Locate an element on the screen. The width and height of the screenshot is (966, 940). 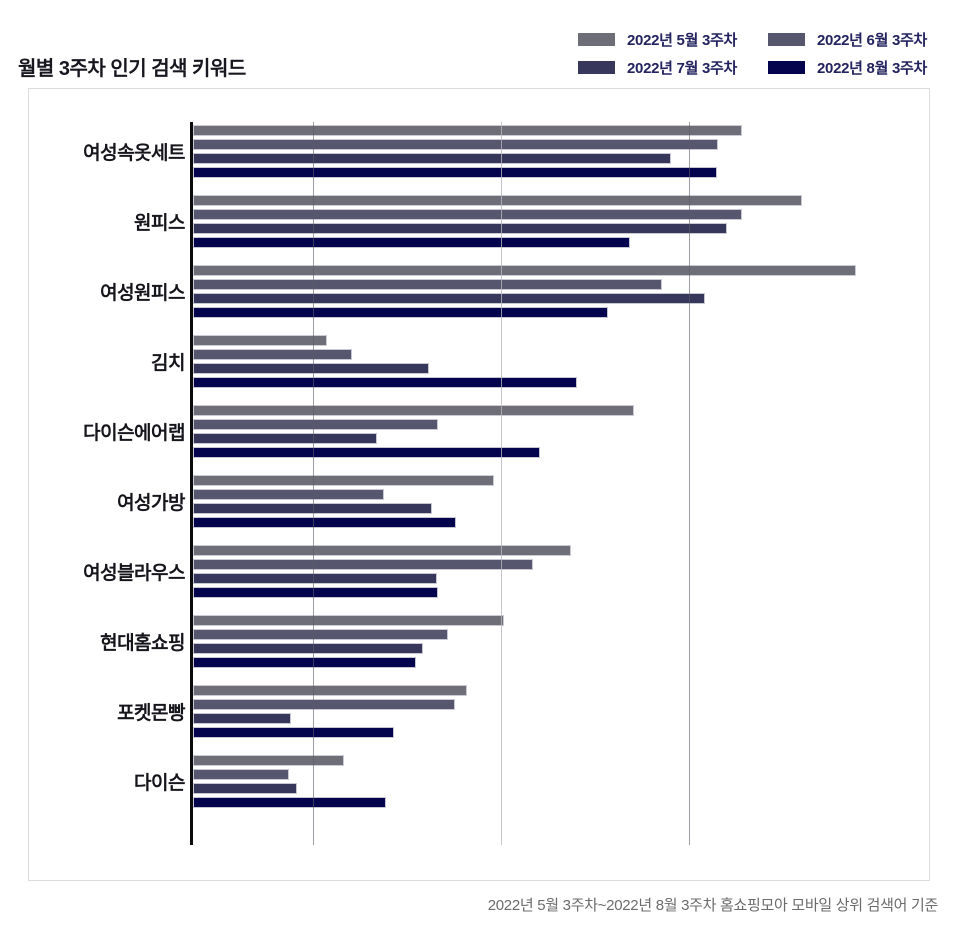
bar-김치-series1 is located at coordinates (273, 354).